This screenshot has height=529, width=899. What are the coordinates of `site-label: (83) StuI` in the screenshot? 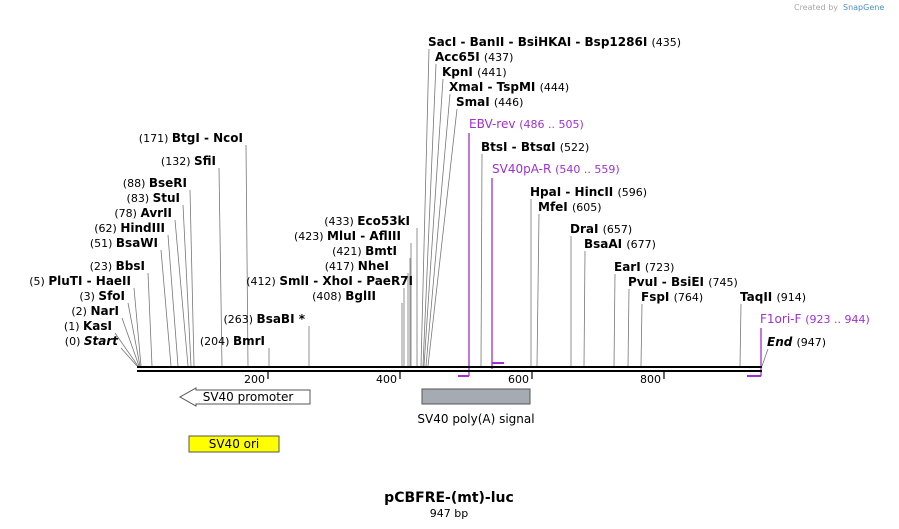 It's located at (153, 198).